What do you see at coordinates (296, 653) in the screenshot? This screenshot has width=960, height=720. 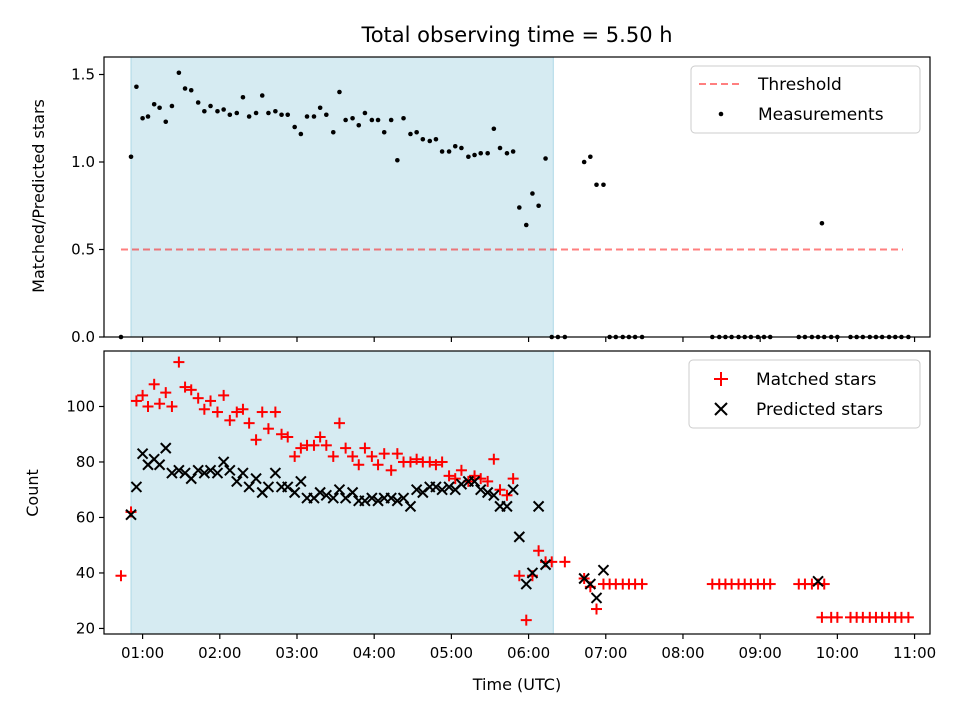 I see `xtick-label: 03:00` at bounding box center [296, 653].